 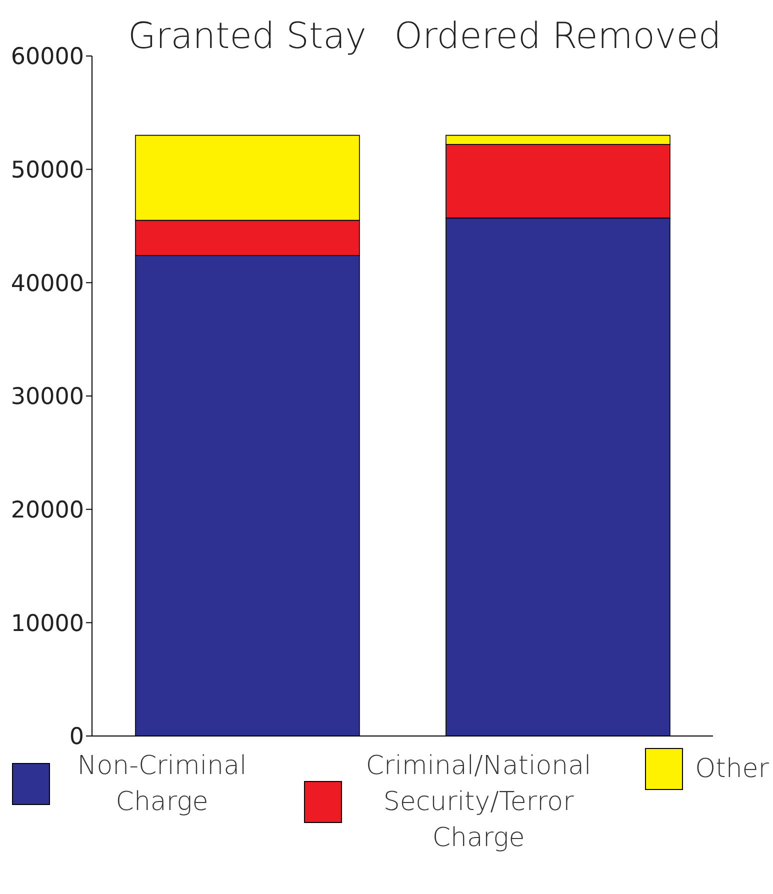 What do you see at coordinates (76, 737) in the screenshot?
I see `y-tick-label: 0` at bounding box center [76, 737].